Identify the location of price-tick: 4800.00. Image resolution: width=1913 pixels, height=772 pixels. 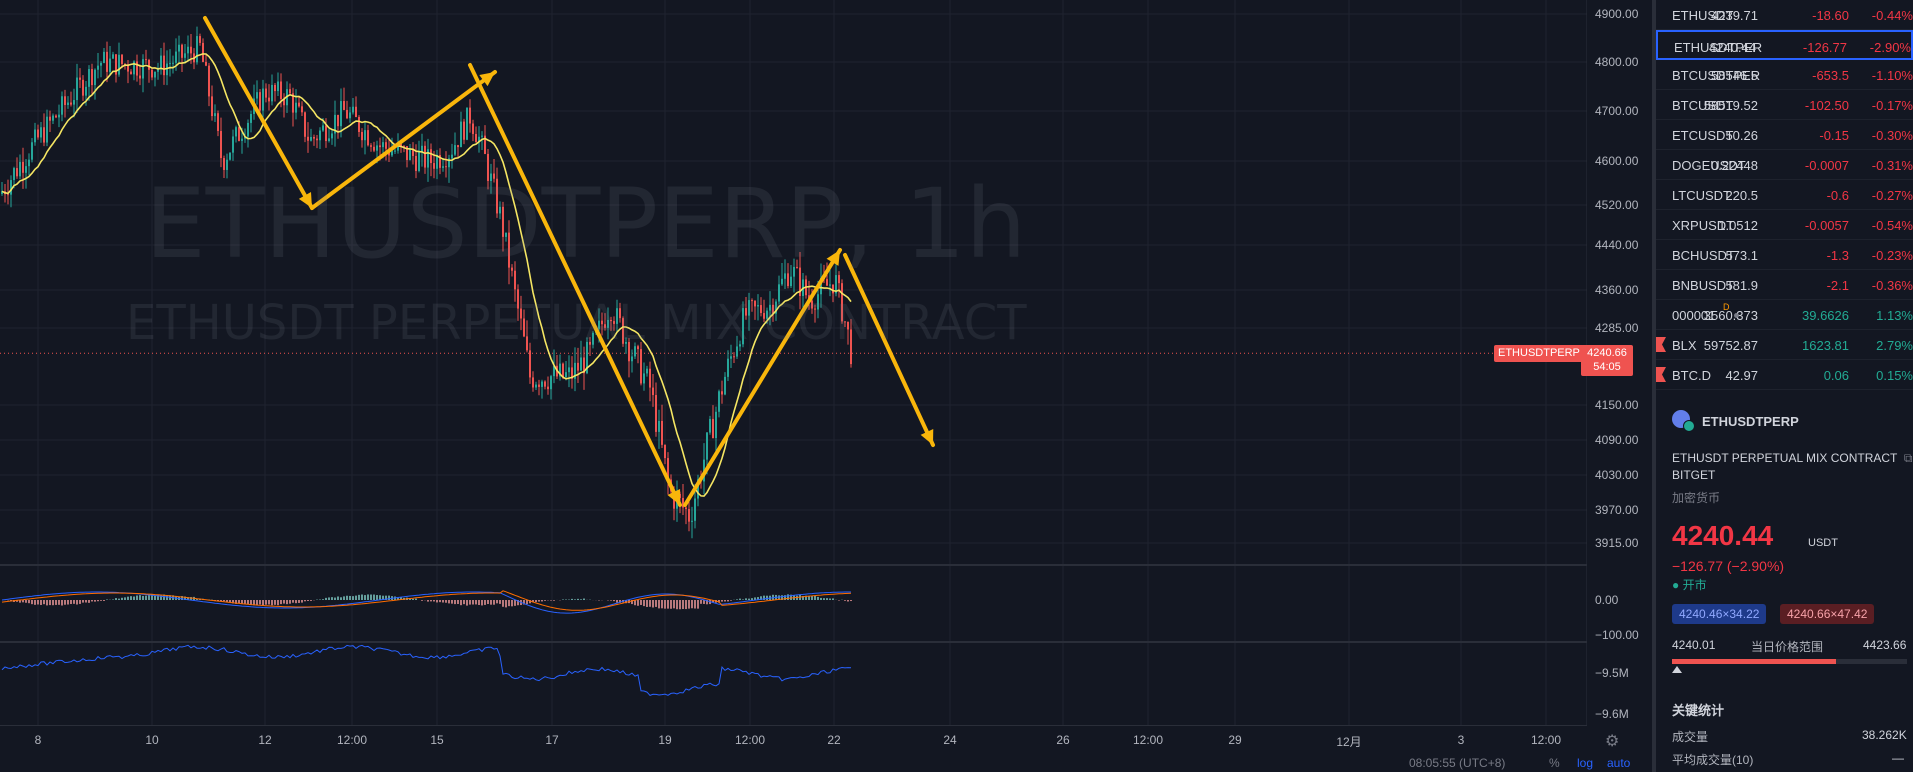
(1617, 62).